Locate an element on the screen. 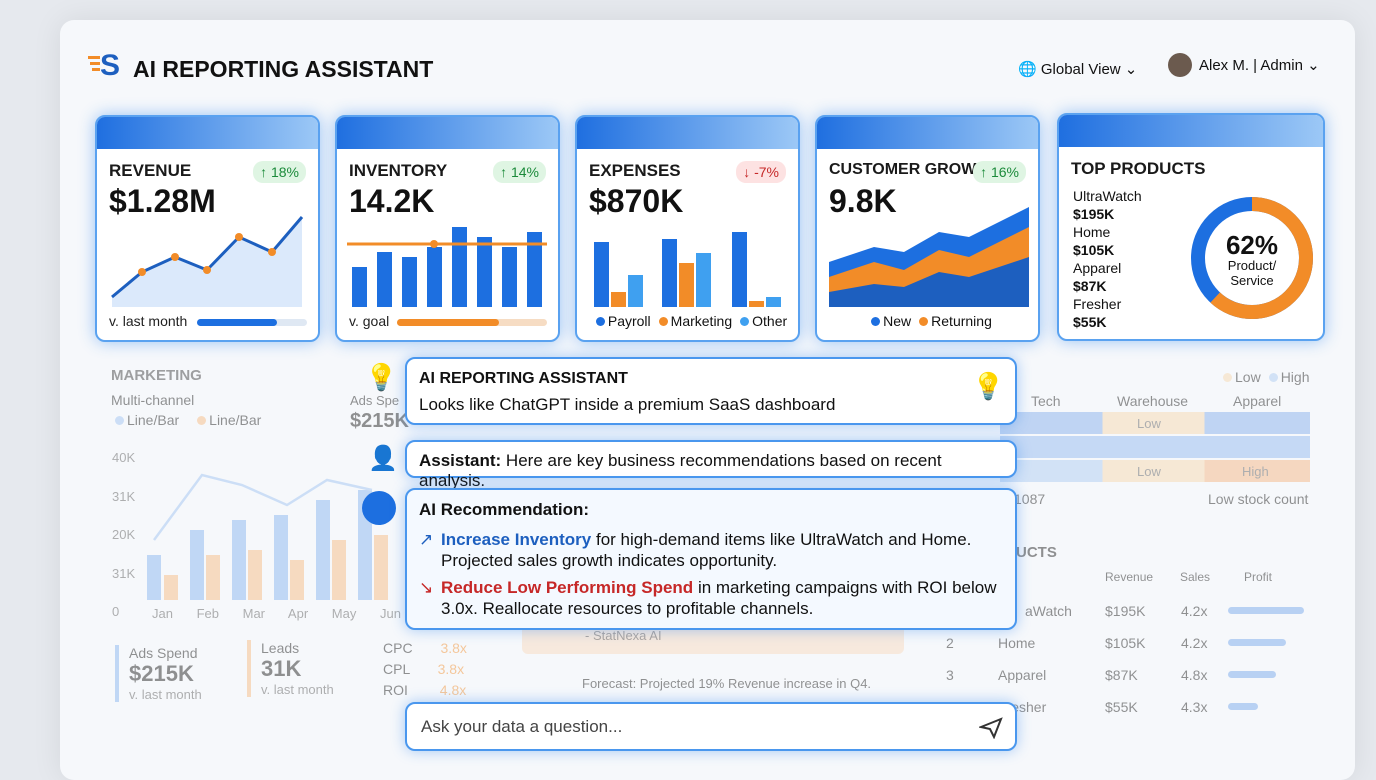  user-label: Alex M. | Admin is located at coordinates (1251, 65).